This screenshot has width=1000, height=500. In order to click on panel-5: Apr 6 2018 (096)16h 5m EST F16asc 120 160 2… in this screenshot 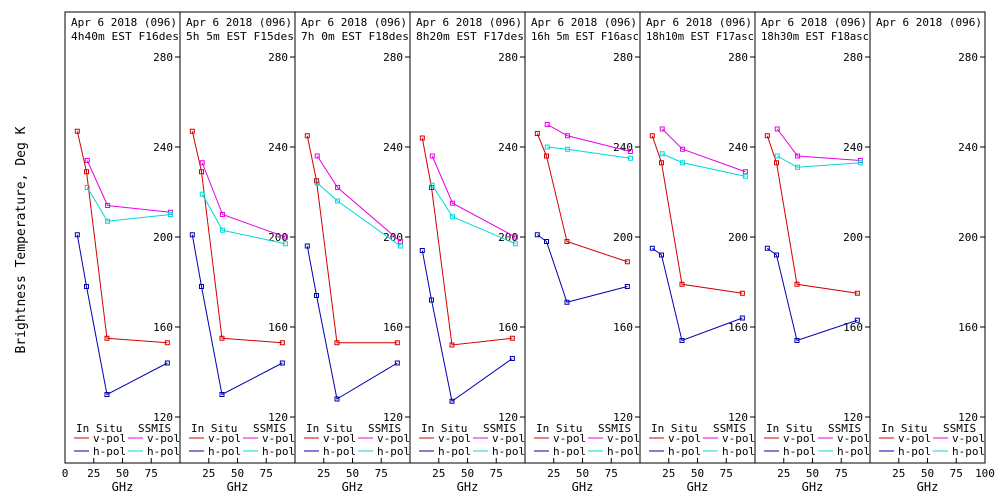, I will do `click(582, 252)`.